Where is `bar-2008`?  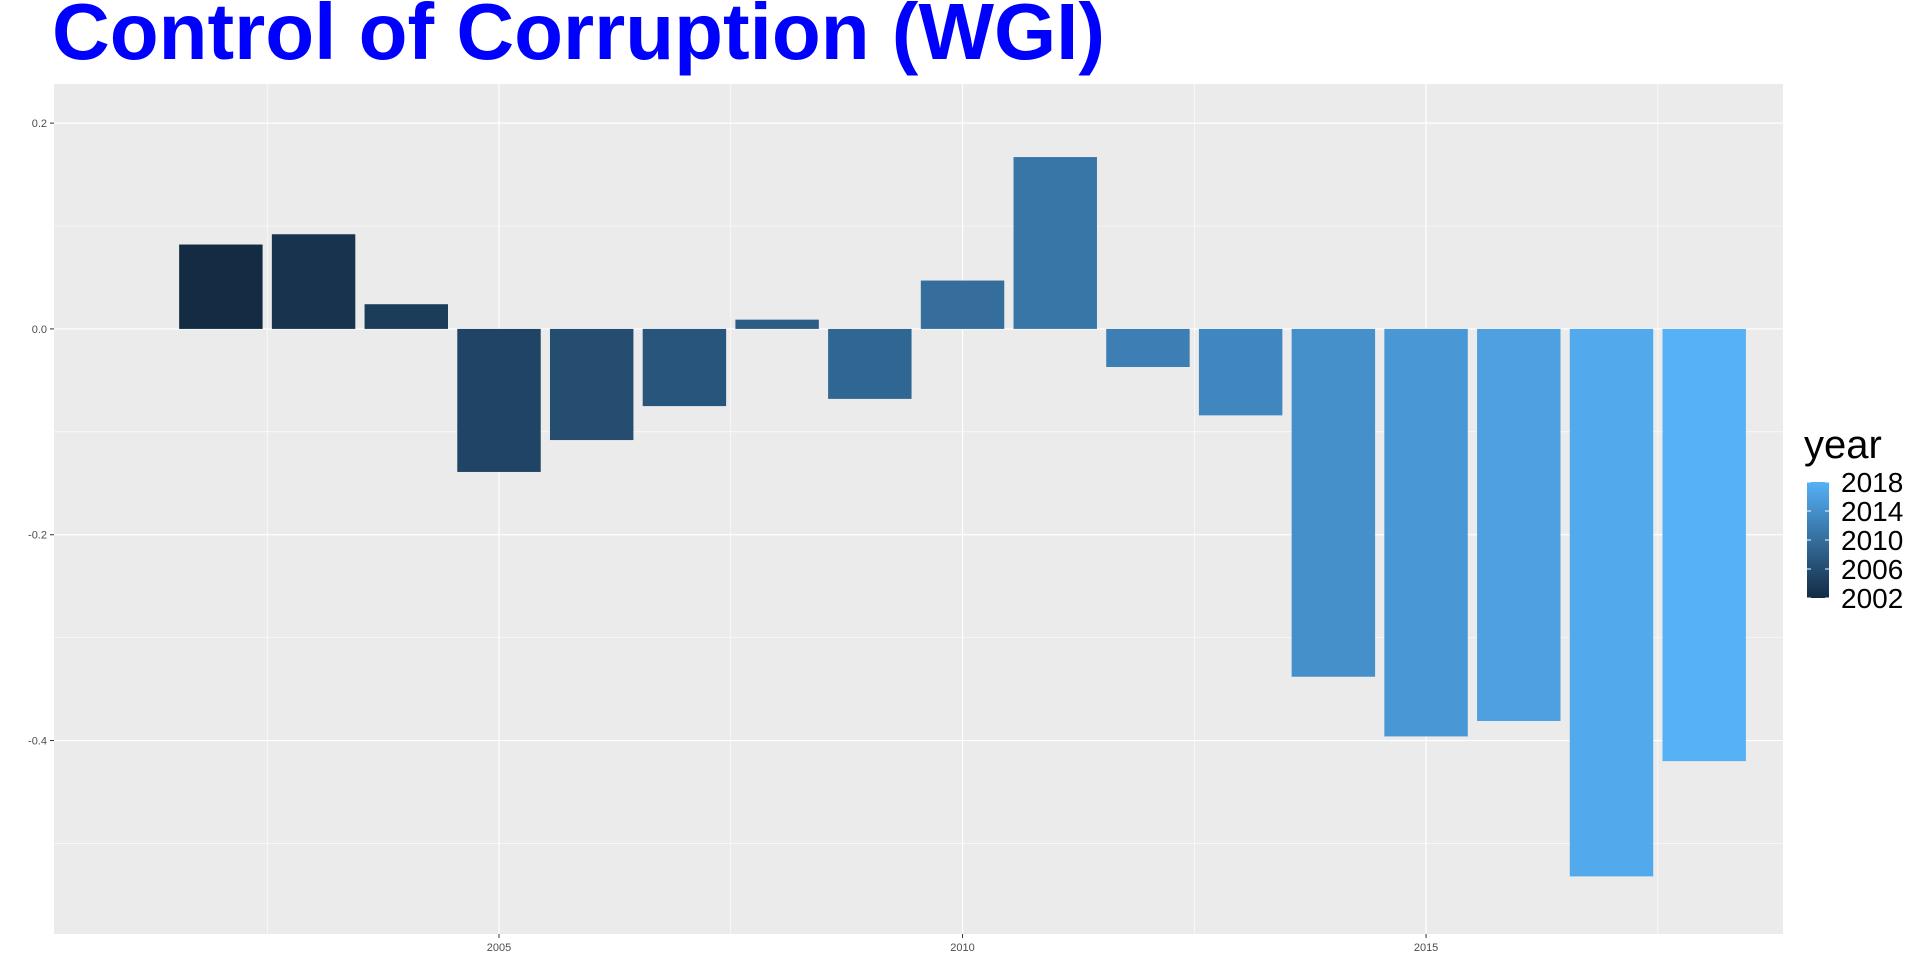 bar-2008 is located at coordinates (777, 324).